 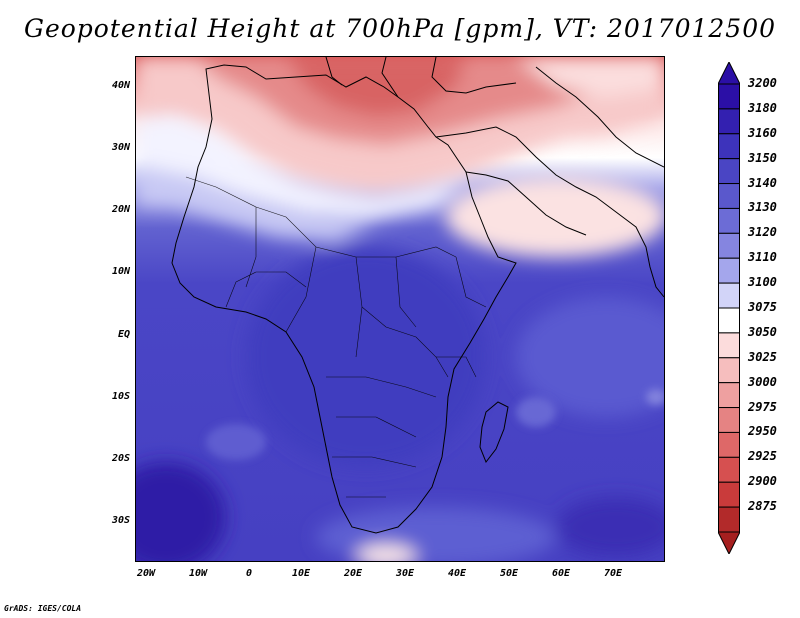 What do you see at coordinates (120, 520) in the screenshot?
I see `lat-tick: 30S` at bounding box center [120, 520].